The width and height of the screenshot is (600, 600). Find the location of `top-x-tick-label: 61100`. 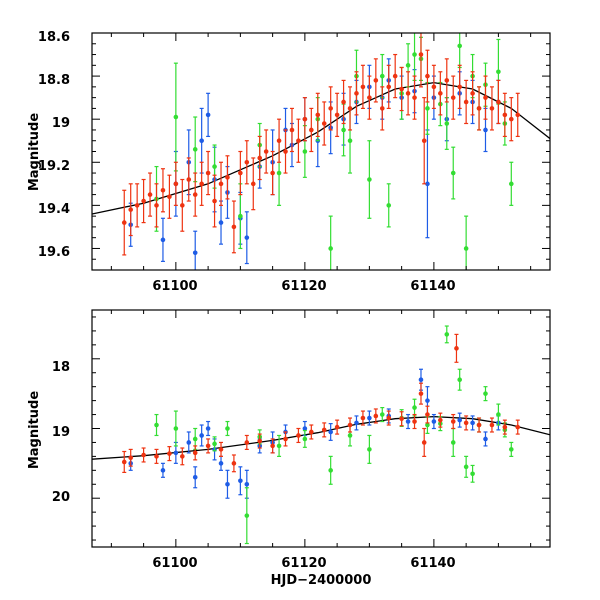

top-x-tick-label: 61100 is located at coordinates (174, 286).